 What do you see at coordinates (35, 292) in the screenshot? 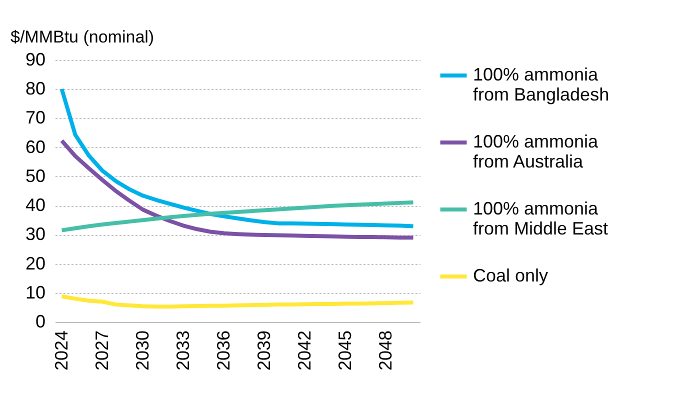
I see `y-tick-label: 10` at bounding box center [35, 292].